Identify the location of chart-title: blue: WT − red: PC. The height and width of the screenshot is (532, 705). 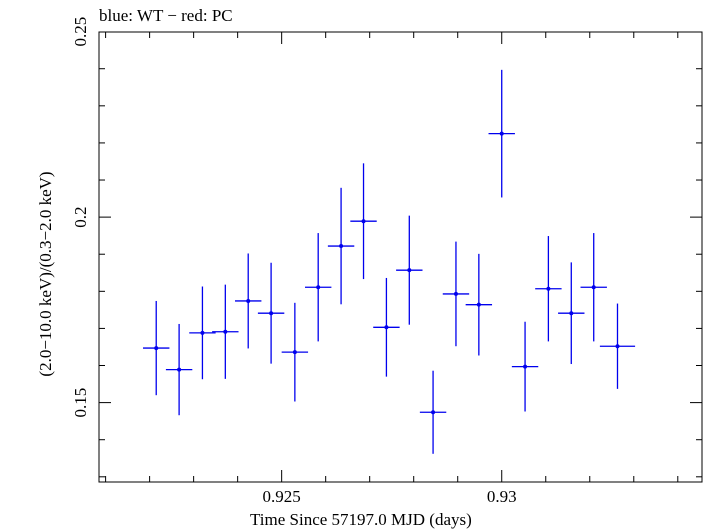
(166, 15).